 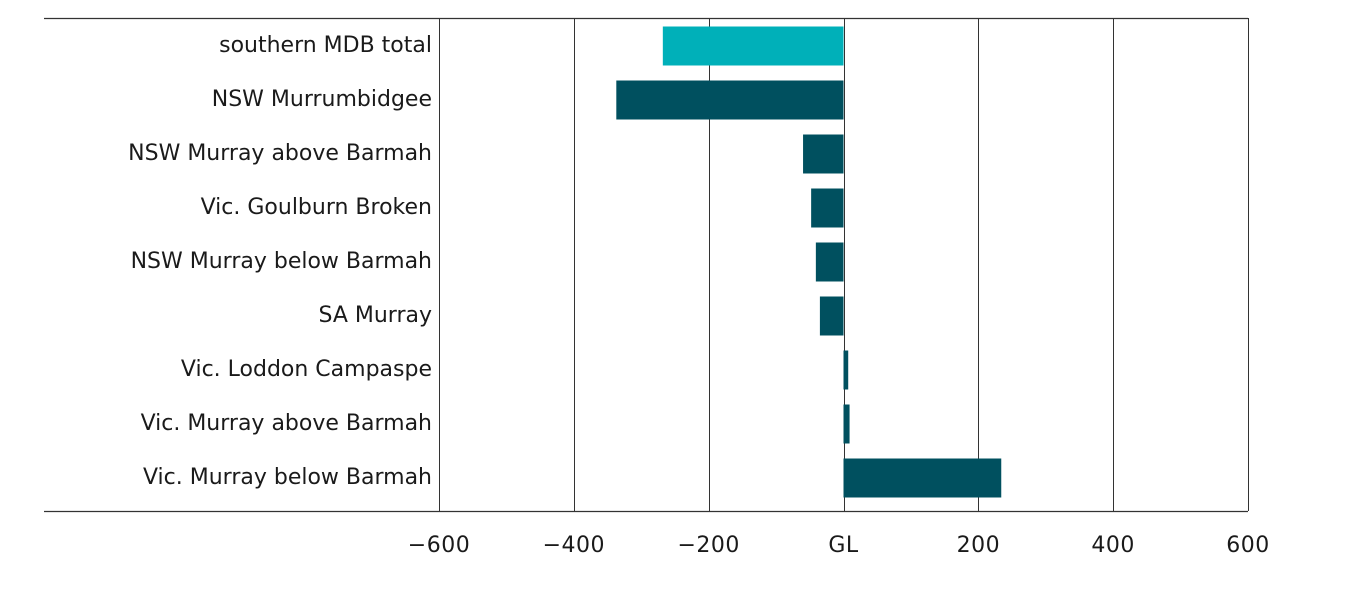 I want to click on x-tick-label-4: 200, so click(x=979, y=545).